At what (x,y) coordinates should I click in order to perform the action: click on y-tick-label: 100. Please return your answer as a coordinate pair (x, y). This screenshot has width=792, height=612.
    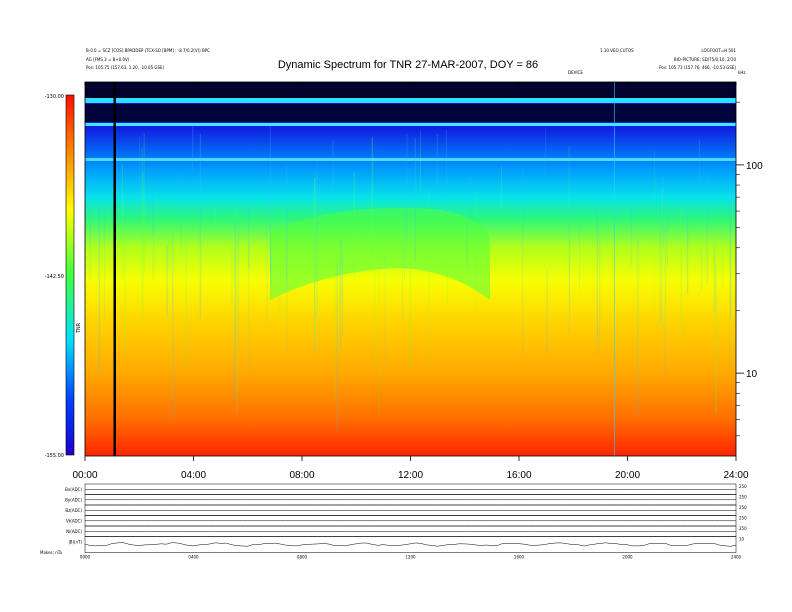
    Looking at the image, I should click on (754, 166).